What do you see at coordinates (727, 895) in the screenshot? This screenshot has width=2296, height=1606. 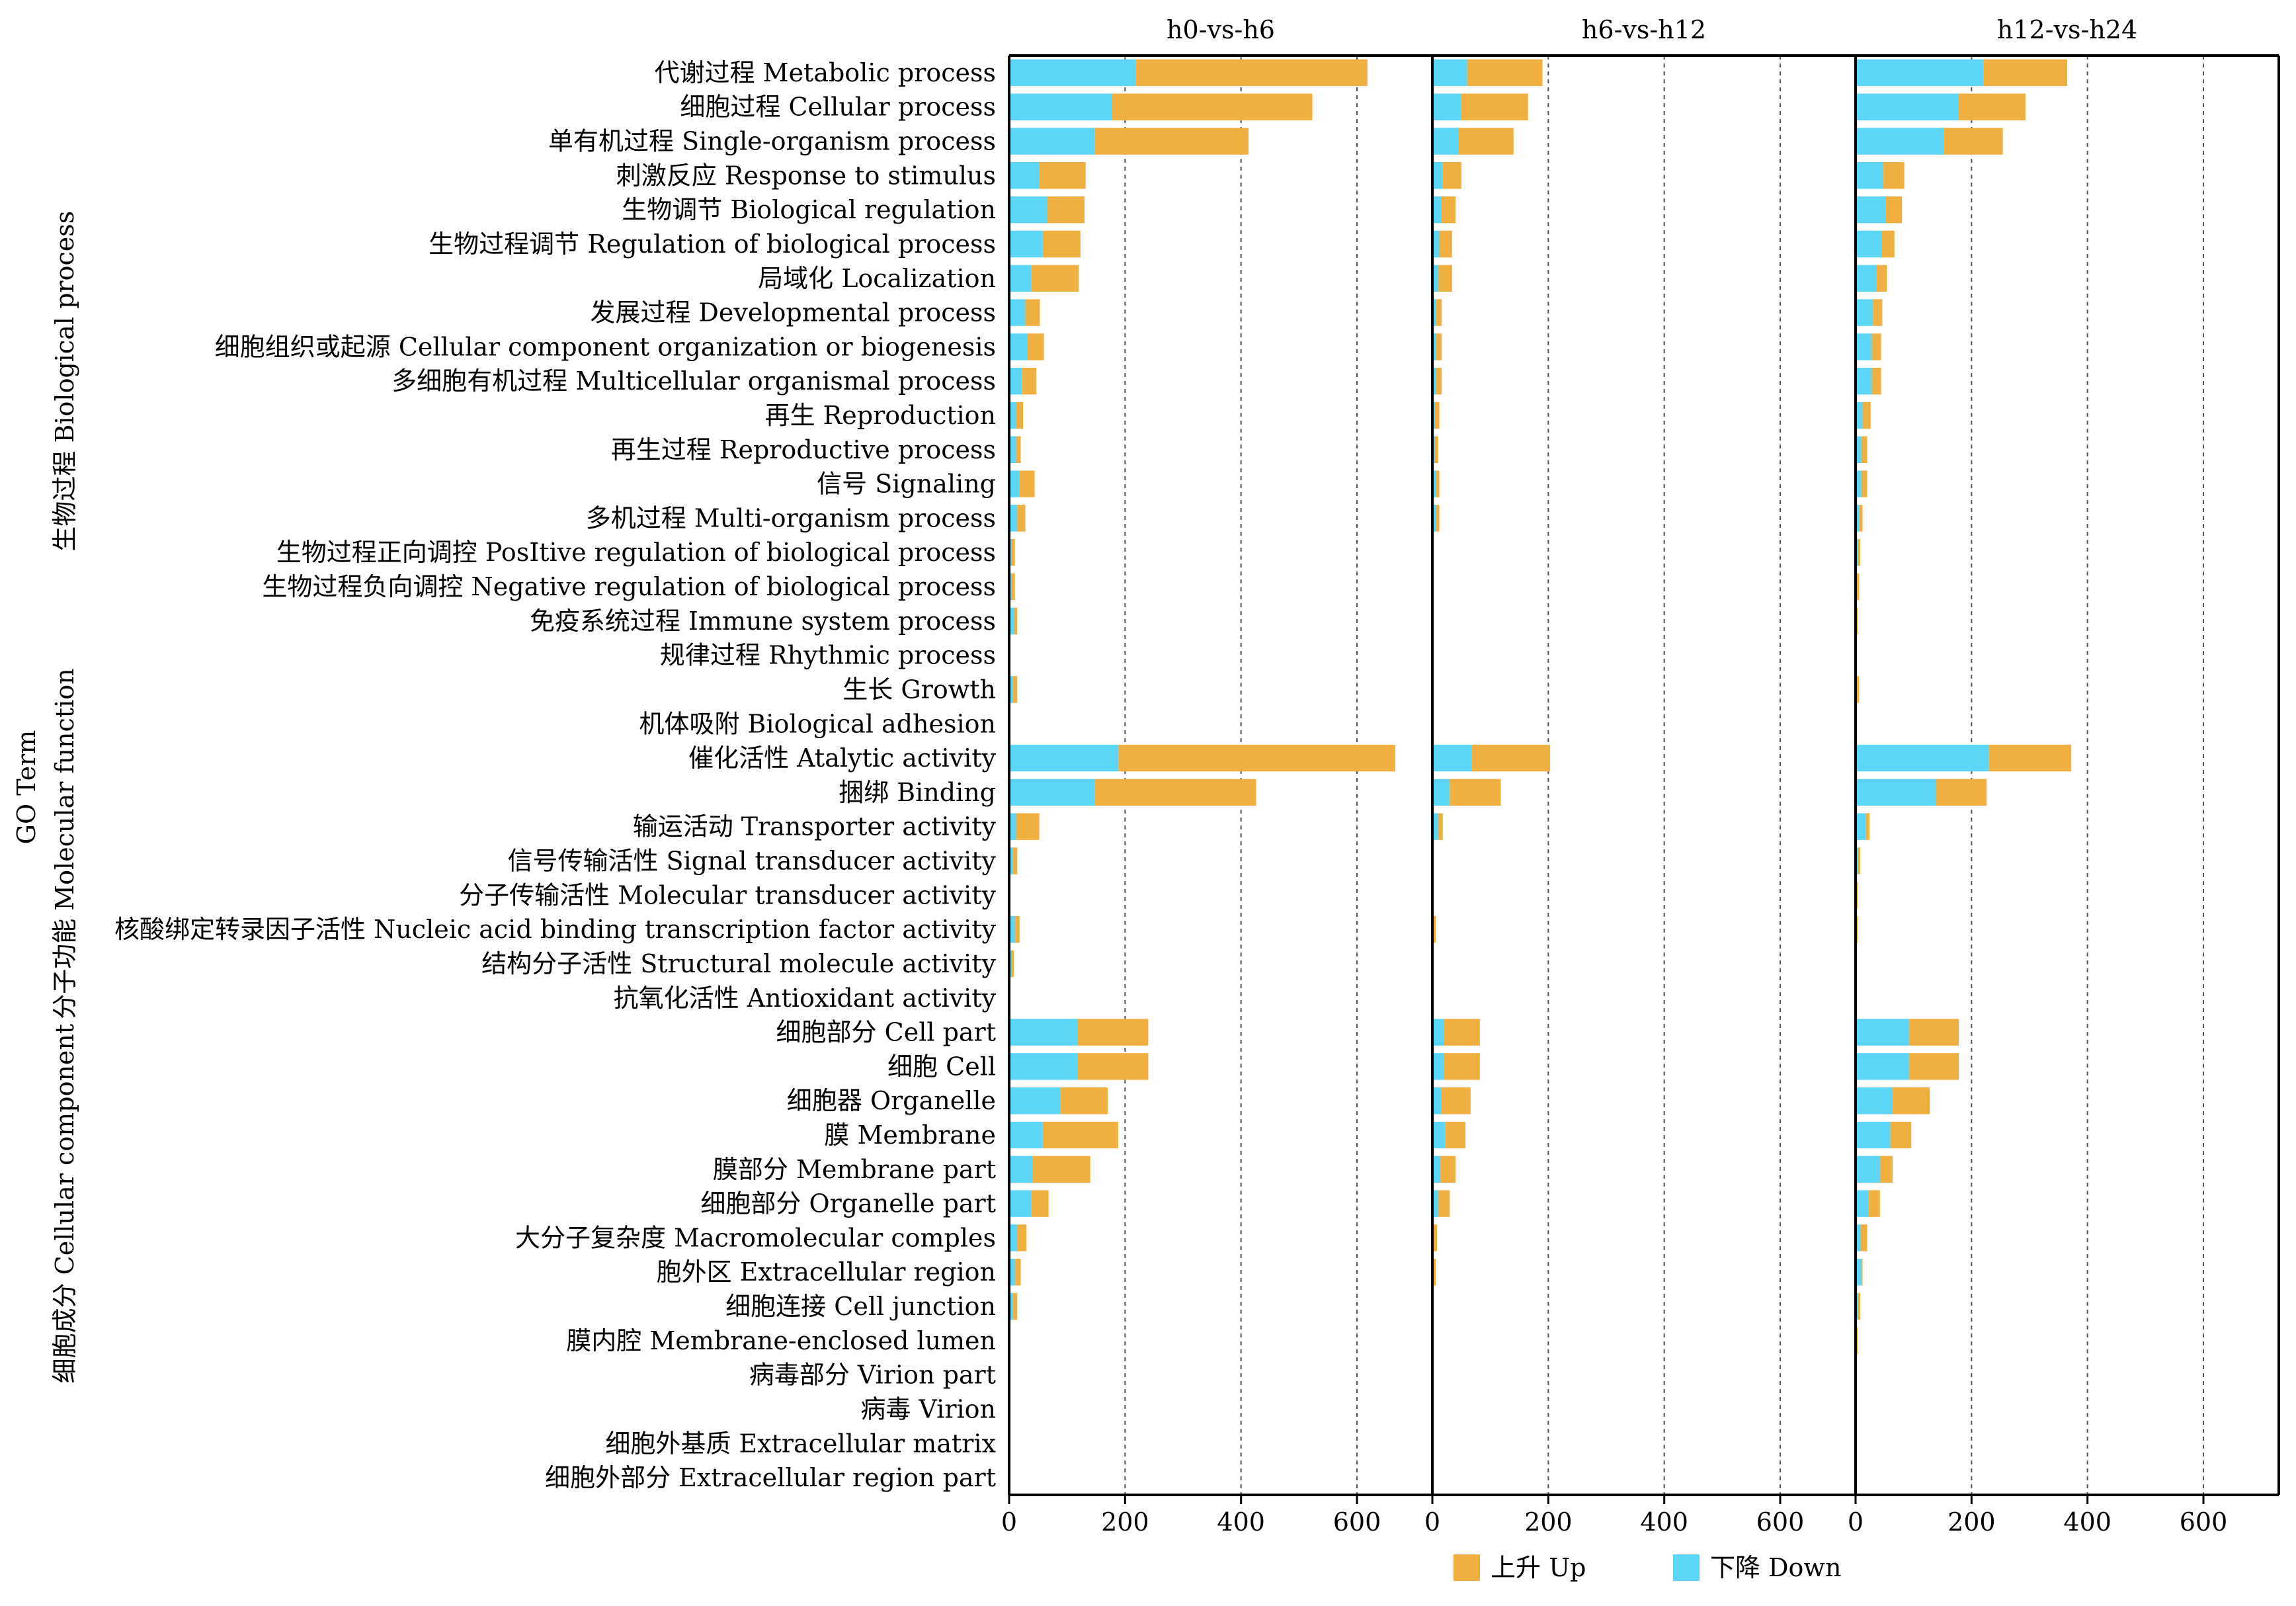 I see `category-label: 分子传输活性 Molecular transducer activity` at bounding box center [727, 895].